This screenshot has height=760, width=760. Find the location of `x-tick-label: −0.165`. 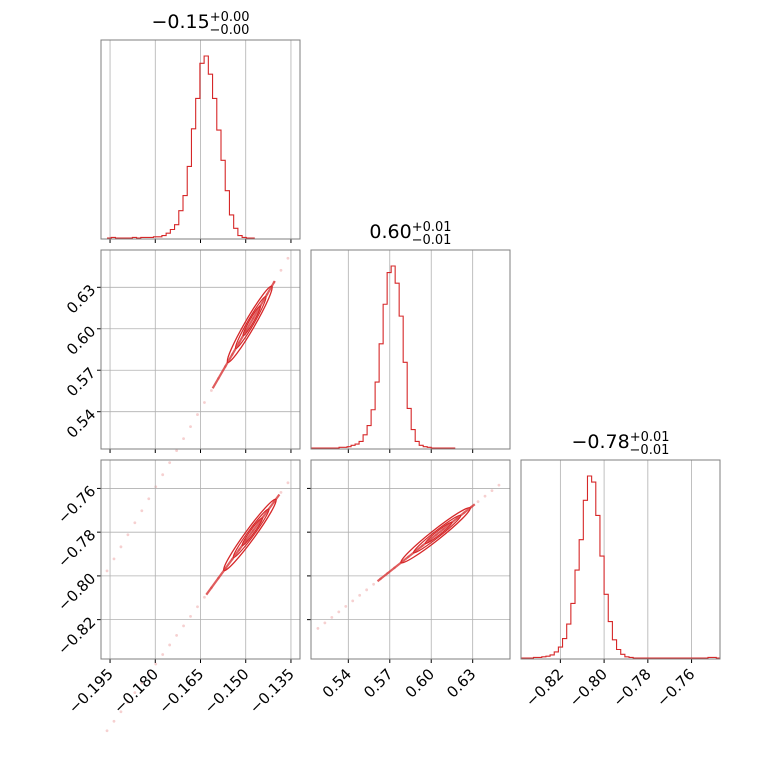

x-tick-label: −0.165 is located at coordinates (181, 691).